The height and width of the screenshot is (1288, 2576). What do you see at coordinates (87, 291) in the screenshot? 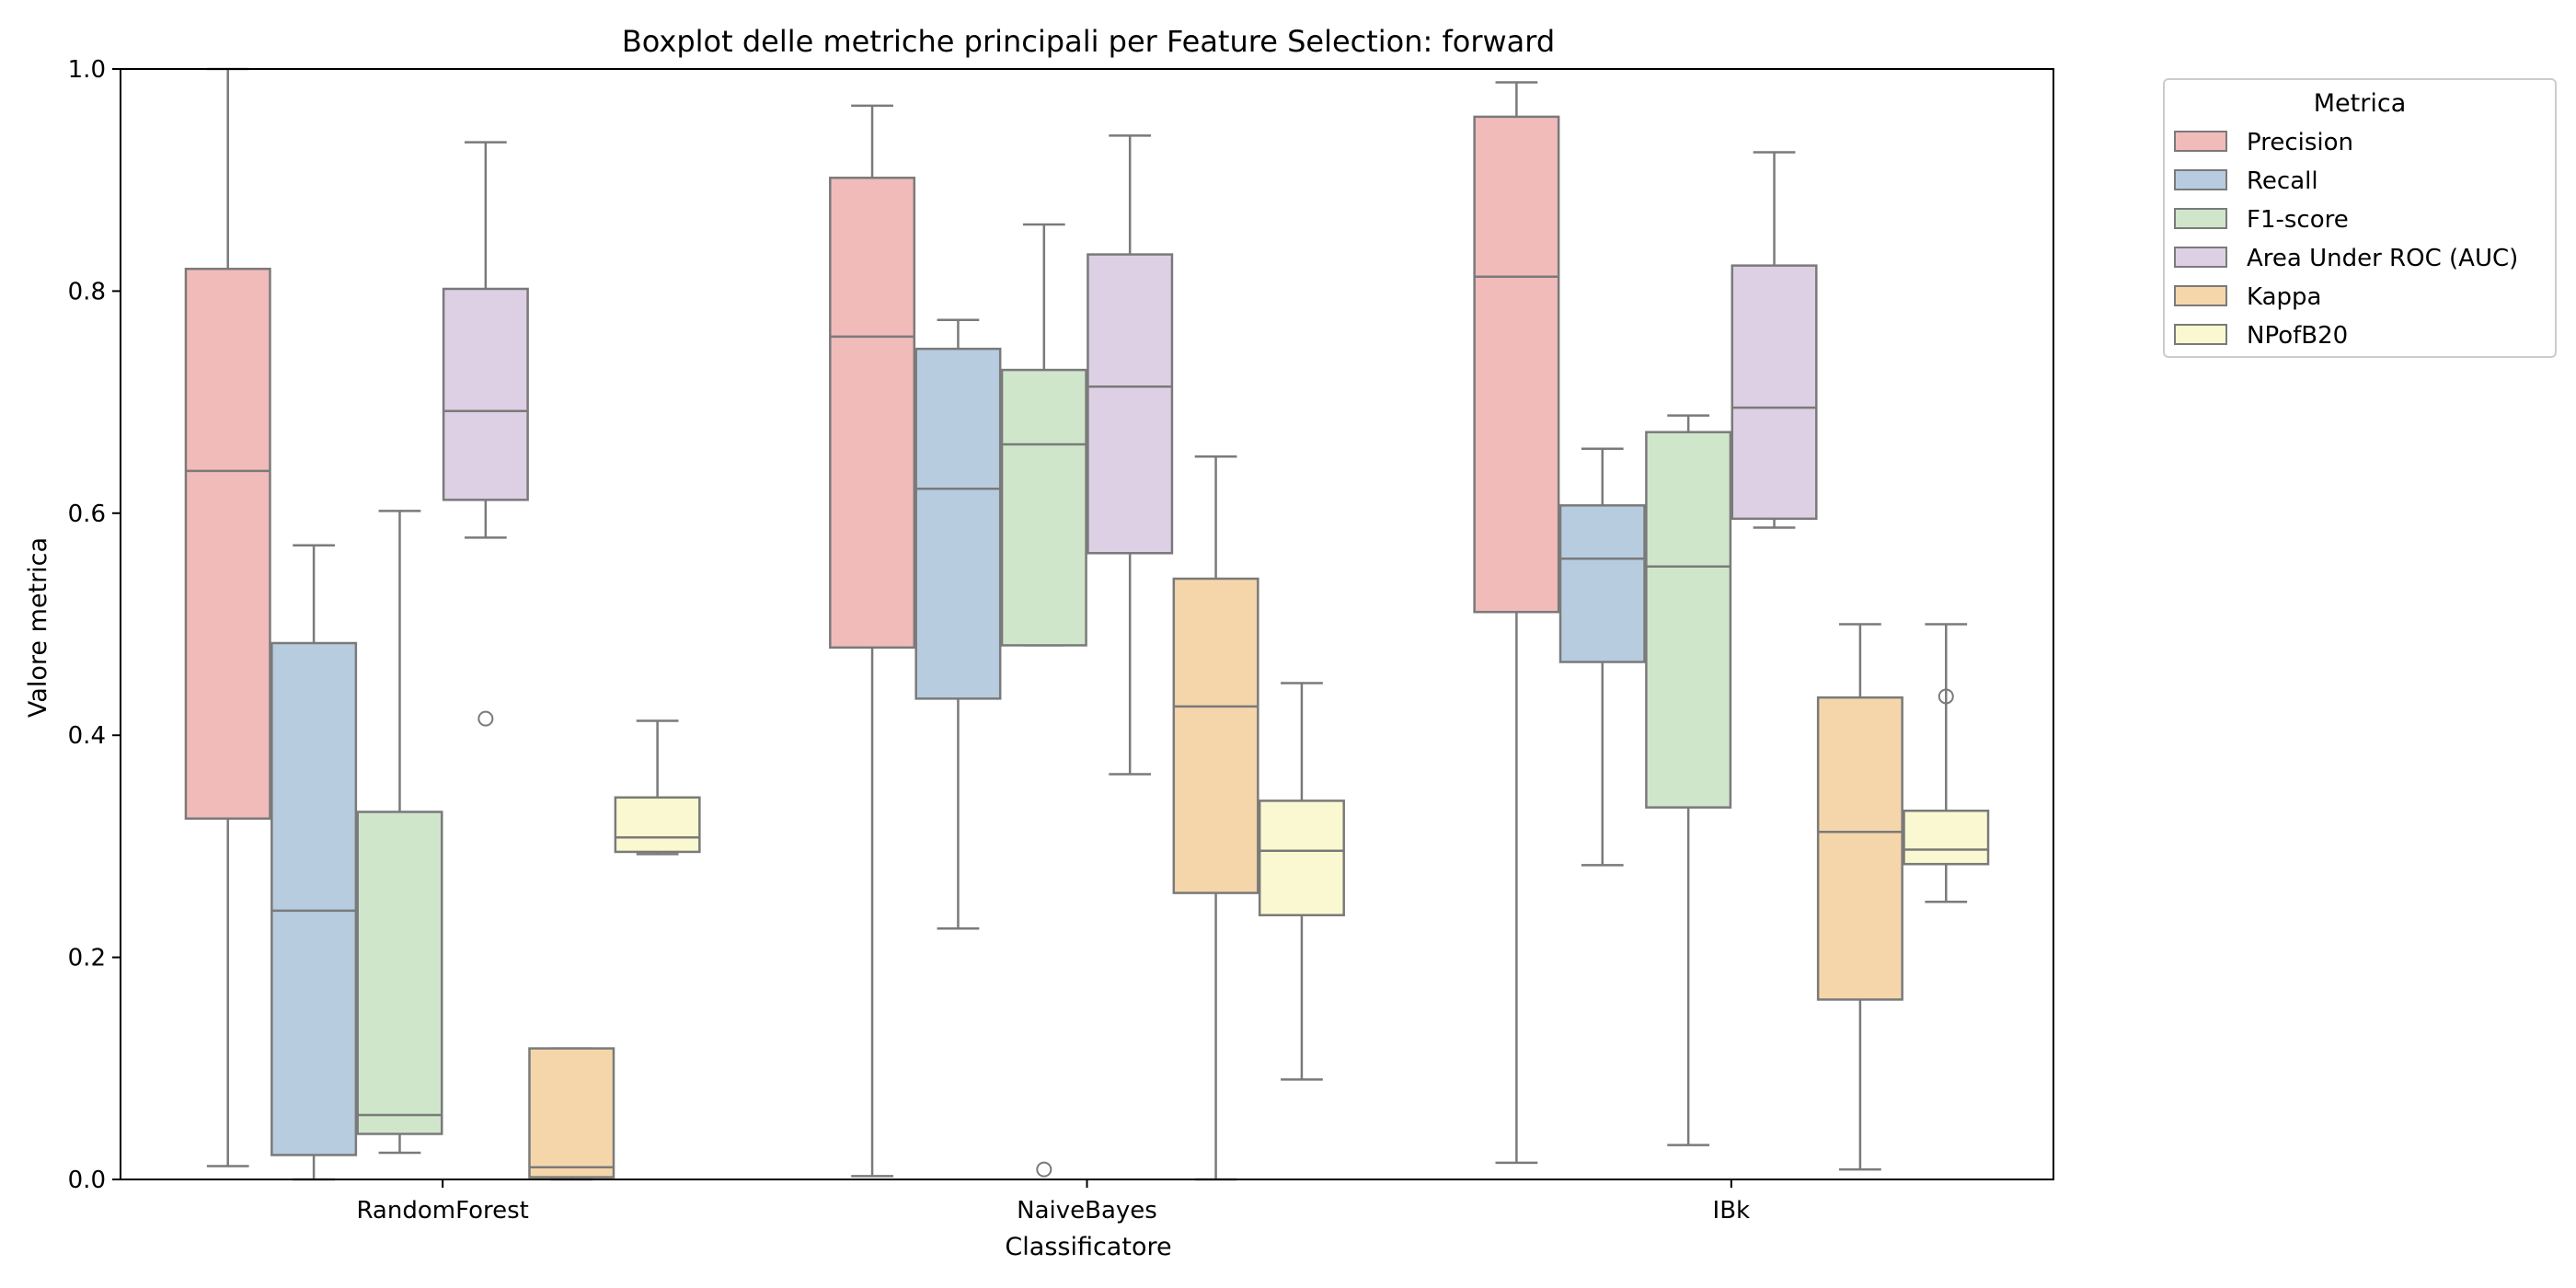
I see `y-tick-label: 0.8` at bounding box center [87, 291].